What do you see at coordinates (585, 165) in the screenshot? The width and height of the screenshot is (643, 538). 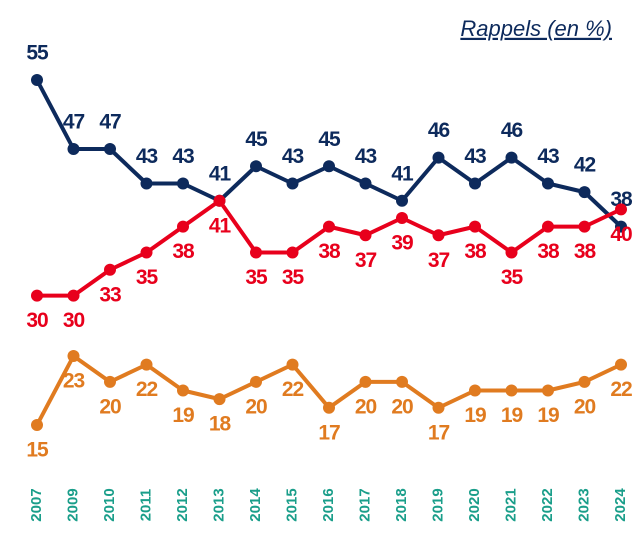 I see `data-label: 42` at bounding box center [585, 165].